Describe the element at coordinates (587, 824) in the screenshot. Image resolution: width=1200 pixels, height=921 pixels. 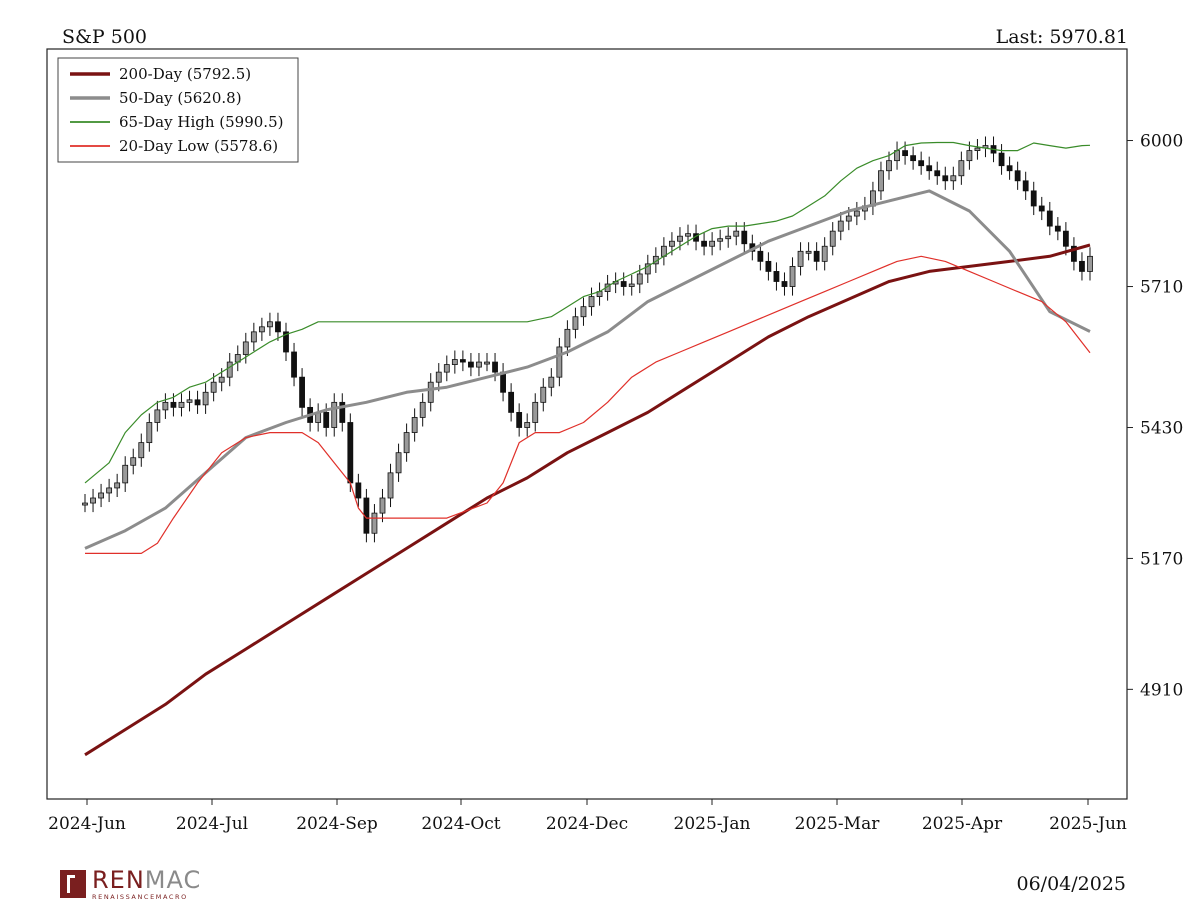
I see `x-tick-label: 2024-Dec` at that location.